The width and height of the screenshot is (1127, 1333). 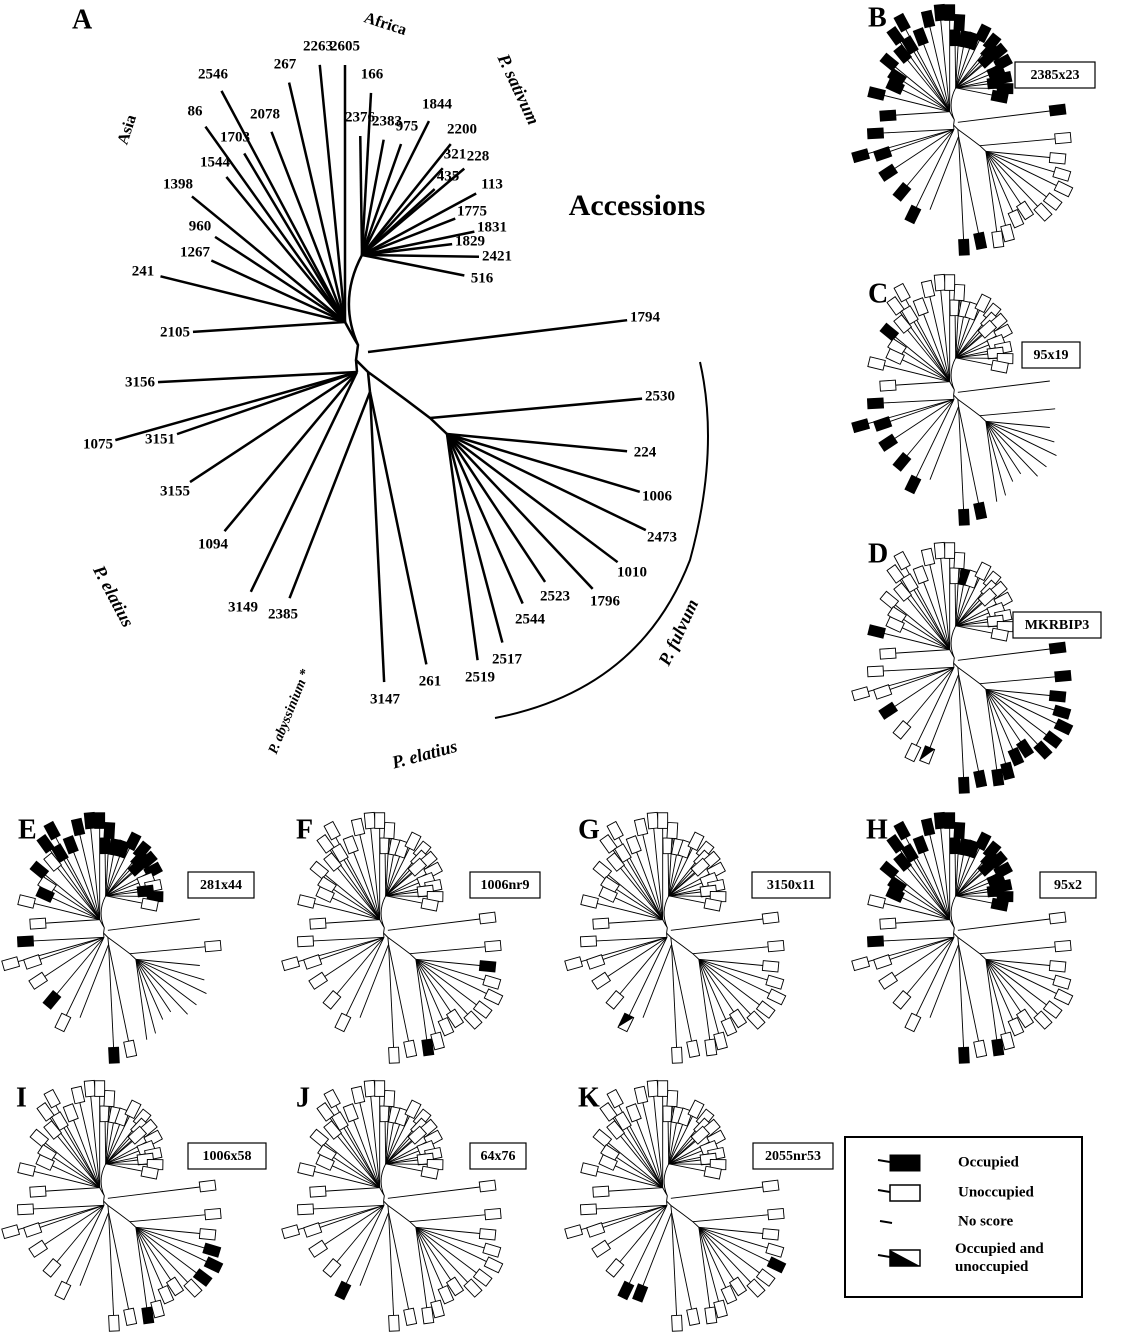 What do you see at coordinates (448, 176) in the screenshot?
I see `leaf-label: 435` at bounding box center [448, 176].